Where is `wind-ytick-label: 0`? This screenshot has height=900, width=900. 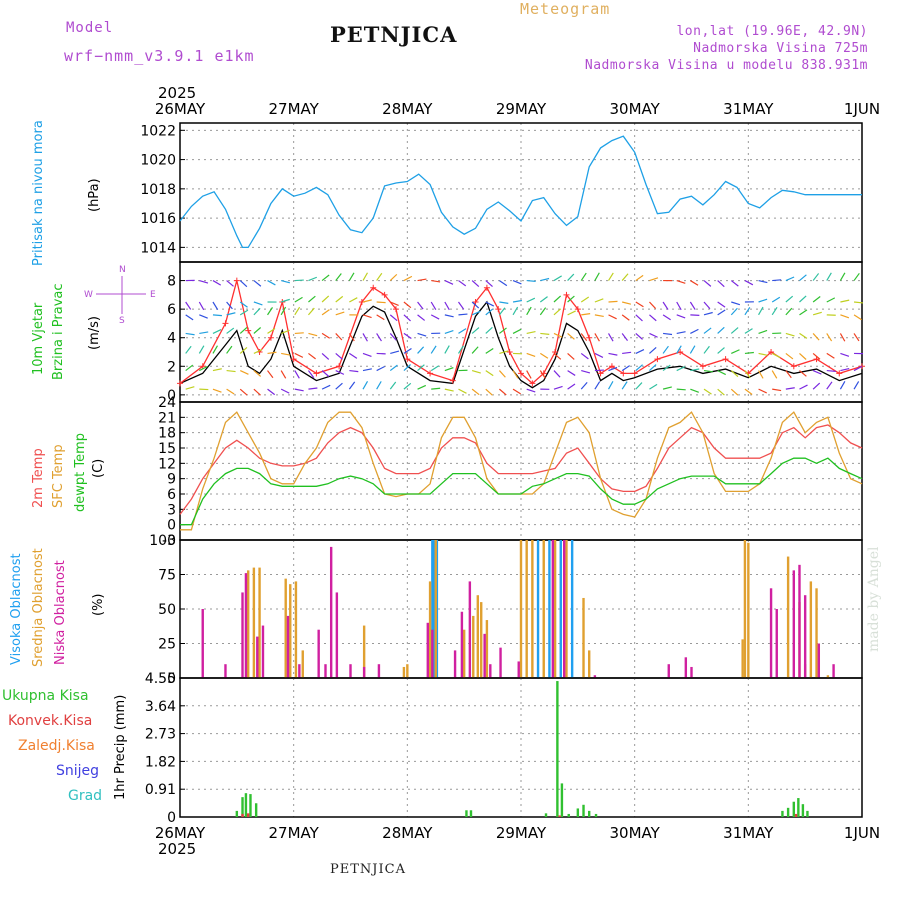
wind-ytick-label: 0 is located at coordinates (171, 396).